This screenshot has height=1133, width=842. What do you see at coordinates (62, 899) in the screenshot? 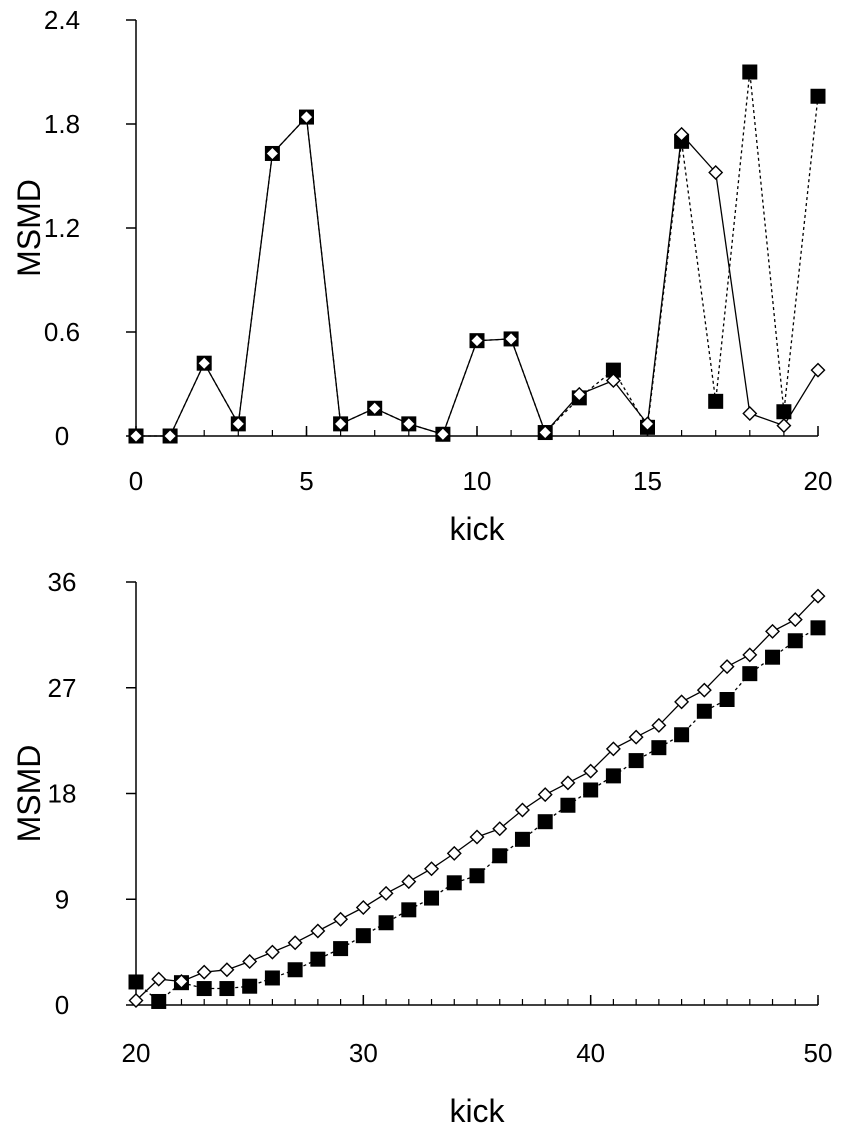
I see `y-tick-label: 9` at bounding box center [62, 899].